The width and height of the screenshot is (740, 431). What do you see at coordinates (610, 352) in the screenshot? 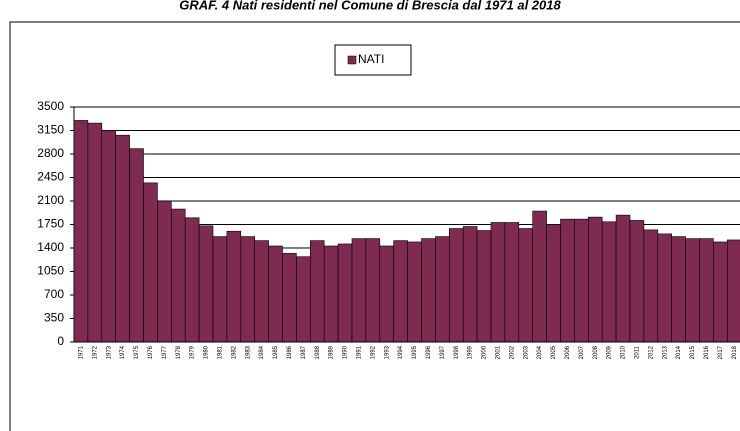
I see `x-tick-label: 2009` at bounding box center [610, 352].